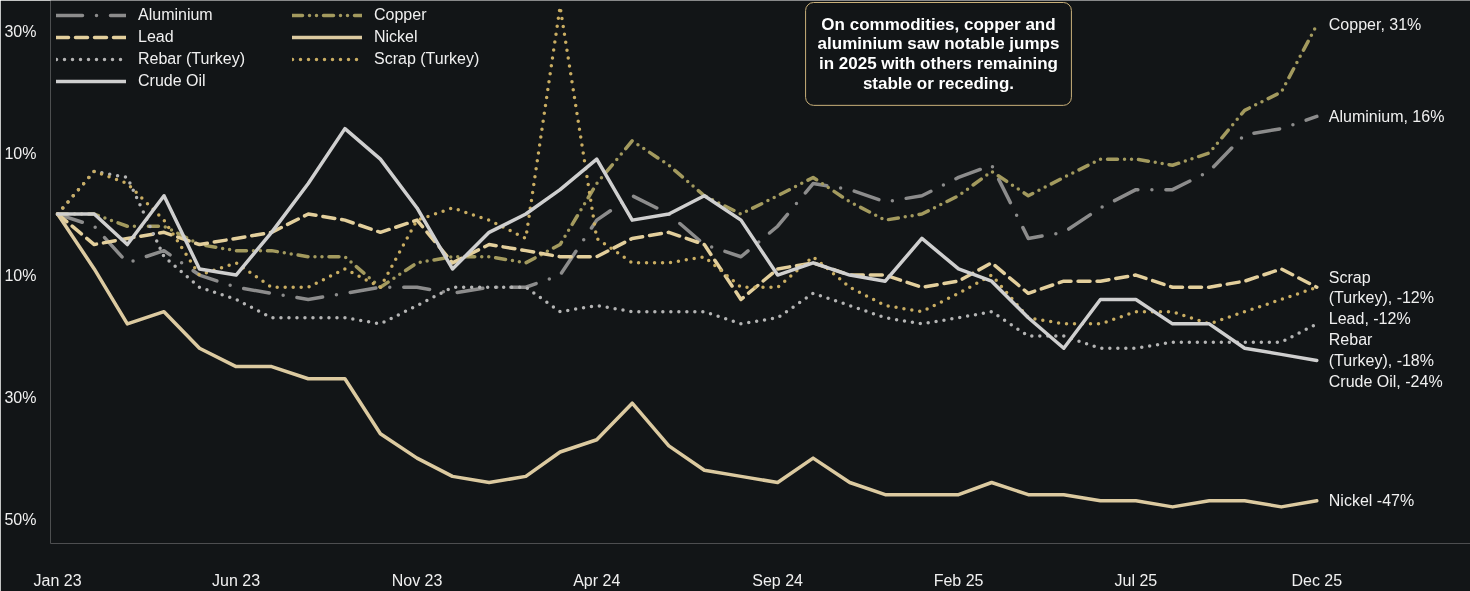  Describe the element at coordinates (597, 580) in the screenshot. I see `x-tick-label: Apr 24` at that location.